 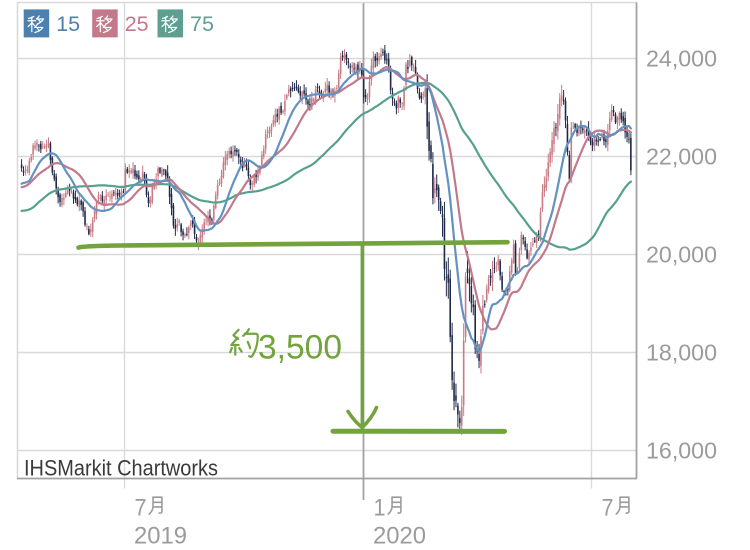 What do you see at coordinates (681, 156) in the screenshot?
I see `y-axis-label-22000: 22,000` at bounding box center [681, 156].